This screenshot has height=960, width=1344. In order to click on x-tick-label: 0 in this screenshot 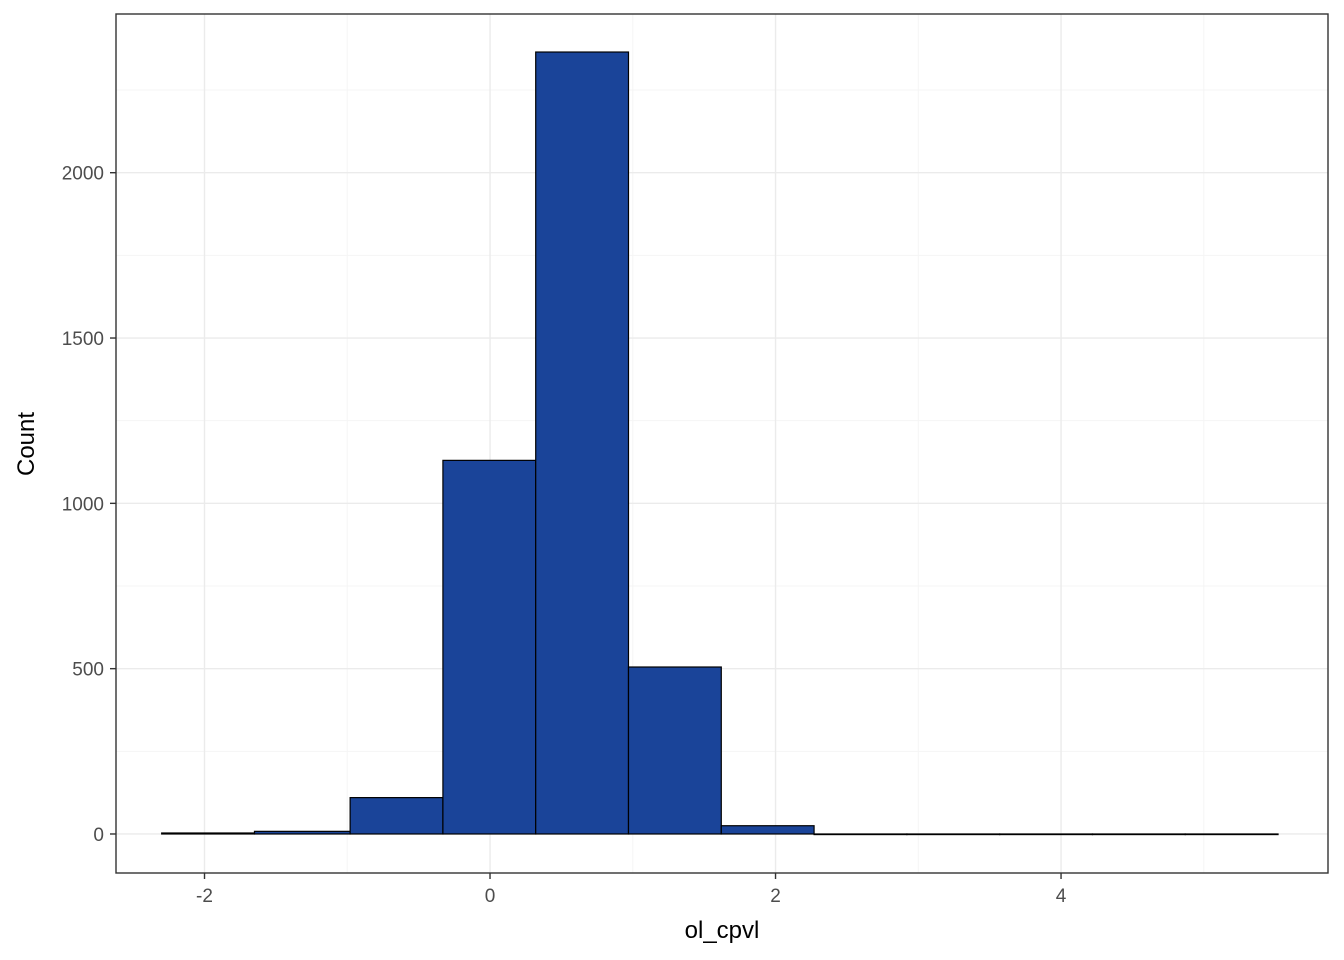, I will do `click(490, 896)`.